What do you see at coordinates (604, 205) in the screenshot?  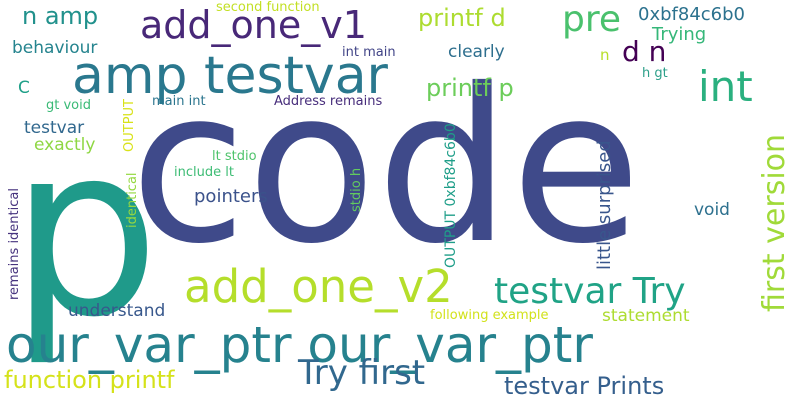 I see `word-little-surprised: little surprised` at bounding box center [604, 205].